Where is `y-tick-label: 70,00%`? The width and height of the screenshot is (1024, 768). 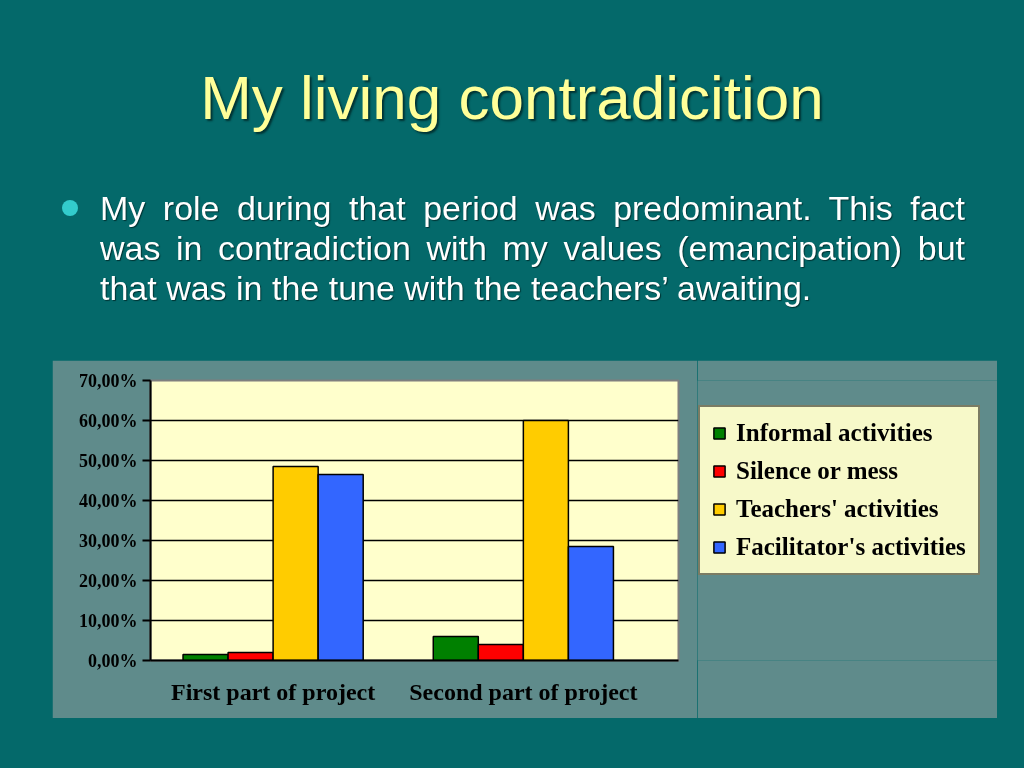
y-tick-label: 70,00% is located at coordinates (108, 380).